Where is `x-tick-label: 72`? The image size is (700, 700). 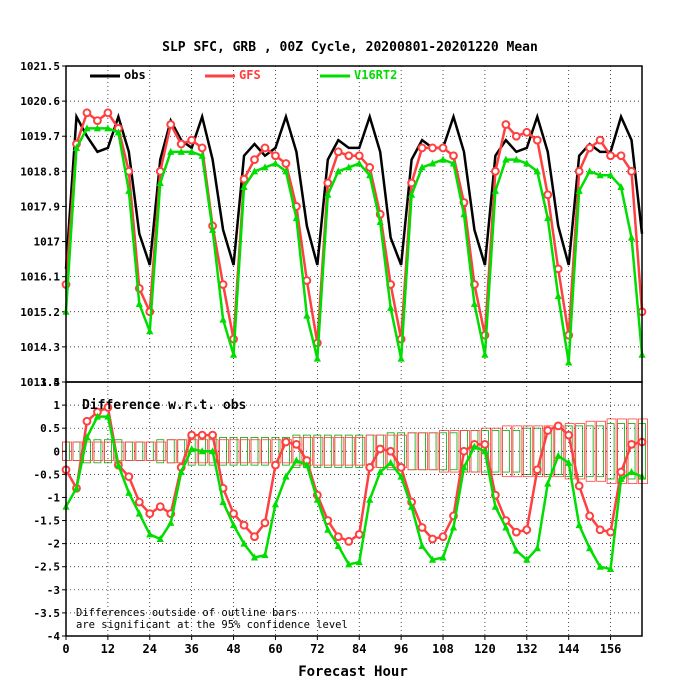
x-tick-label: 72 is located at coordinates (317, 649).